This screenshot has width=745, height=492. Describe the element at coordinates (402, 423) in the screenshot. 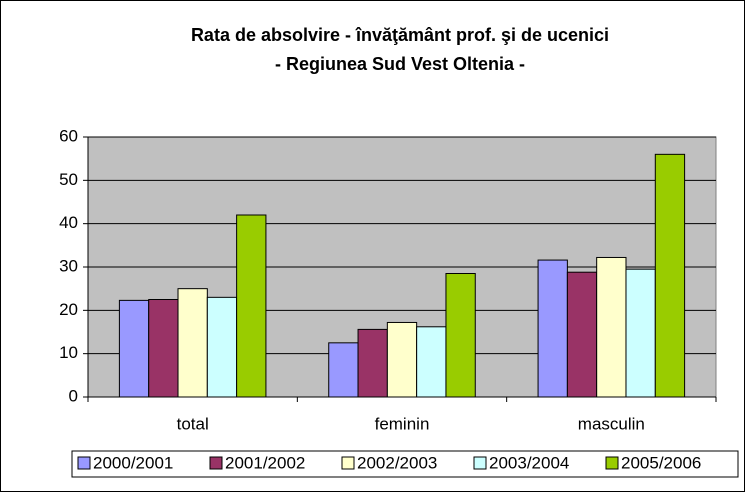

I see `x-tick-label: feminin` at that location.